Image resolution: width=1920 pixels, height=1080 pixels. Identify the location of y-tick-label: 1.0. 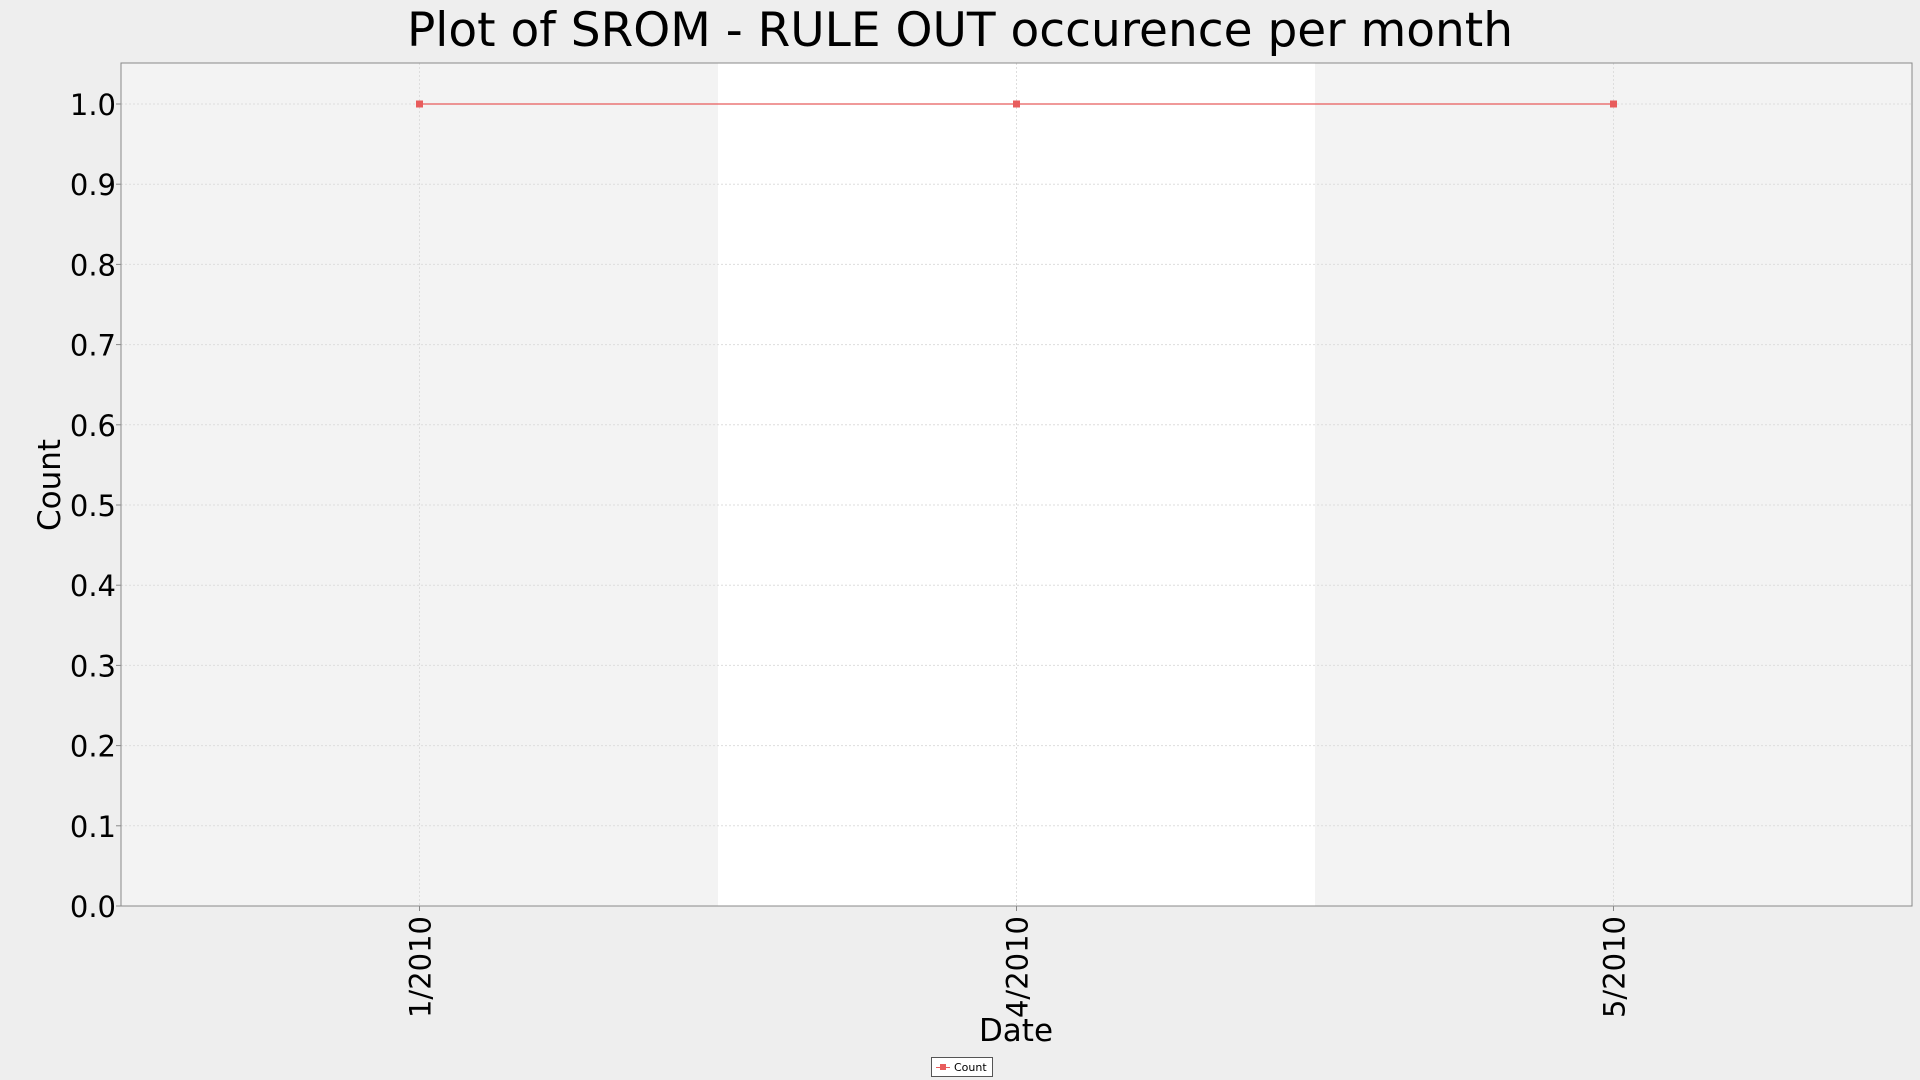
(93, 105).